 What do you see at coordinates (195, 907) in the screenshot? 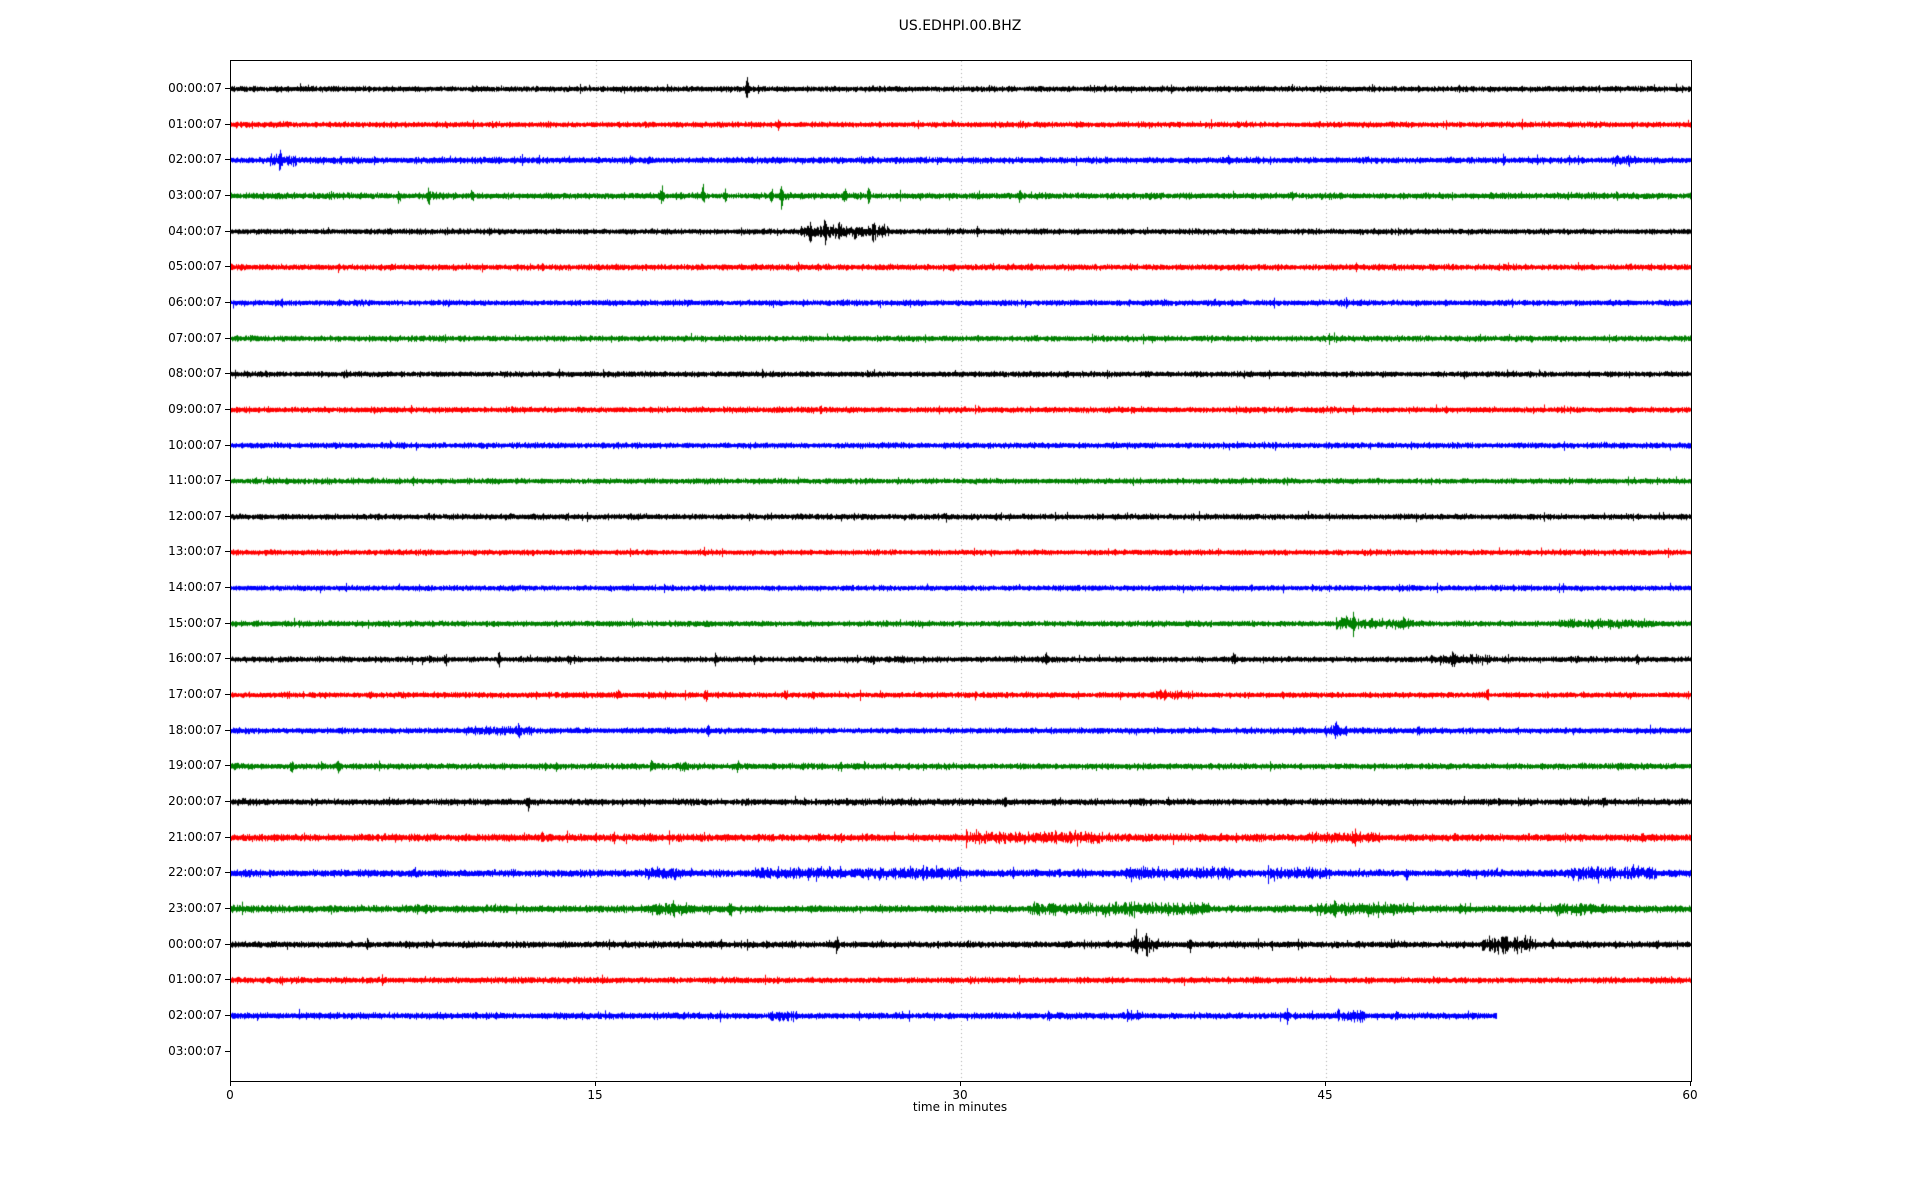
I see `y-axis-label: 23:00:07` at bounding box center [195, 907].